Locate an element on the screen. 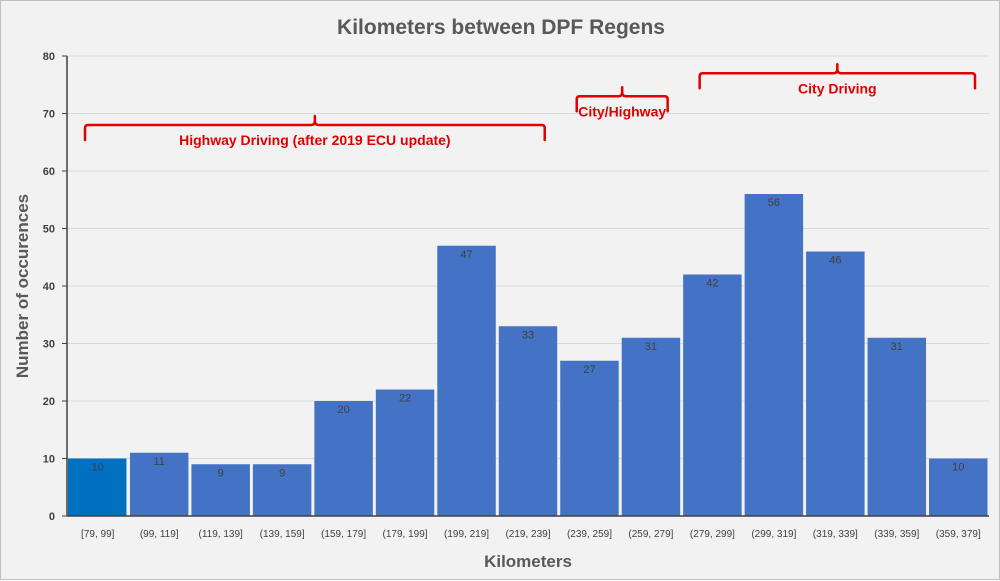 This screenshot has width=1000, height=581. x-tick-label: (179, 199] is located at coordinates (405, 534).